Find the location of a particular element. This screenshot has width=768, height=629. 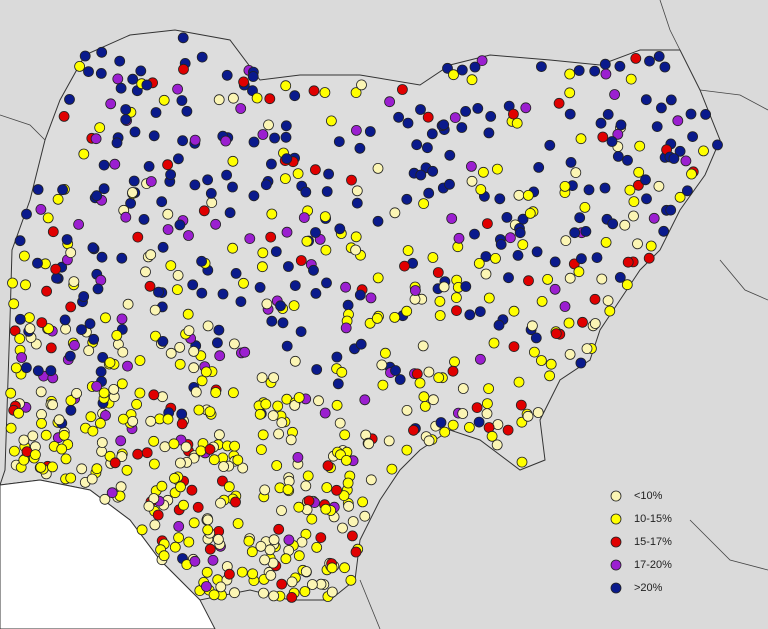

legend-swatch is located at coordinates (616, 519).